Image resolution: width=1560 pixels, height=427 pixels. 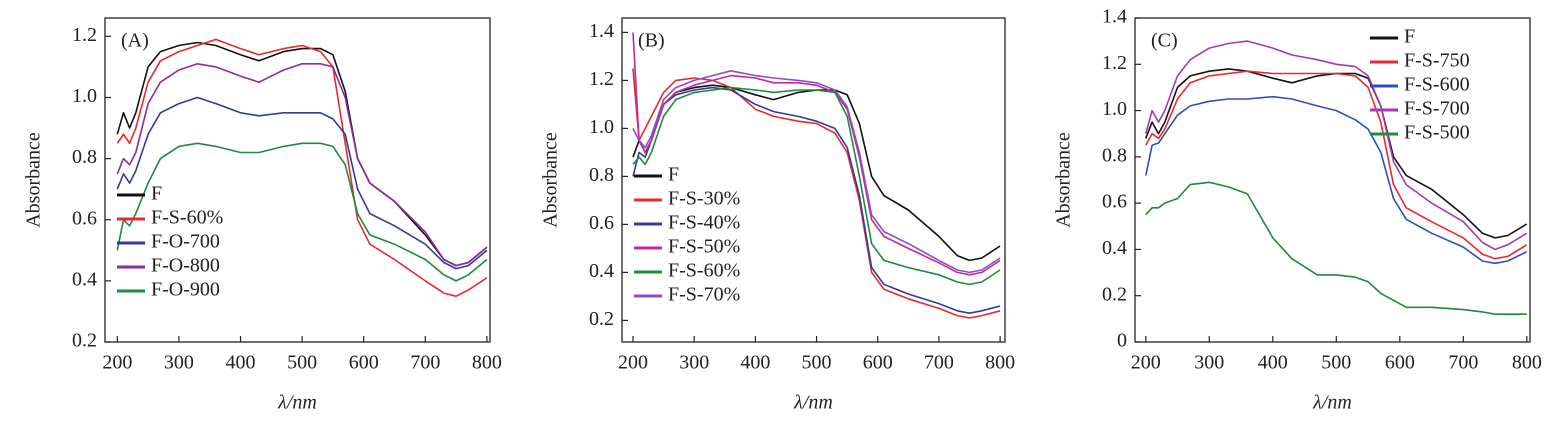 What do you see at coordinates (1122, 341) in the screenshot?
I see `y-tick-label: 0` at bounding box center [1122, 341].